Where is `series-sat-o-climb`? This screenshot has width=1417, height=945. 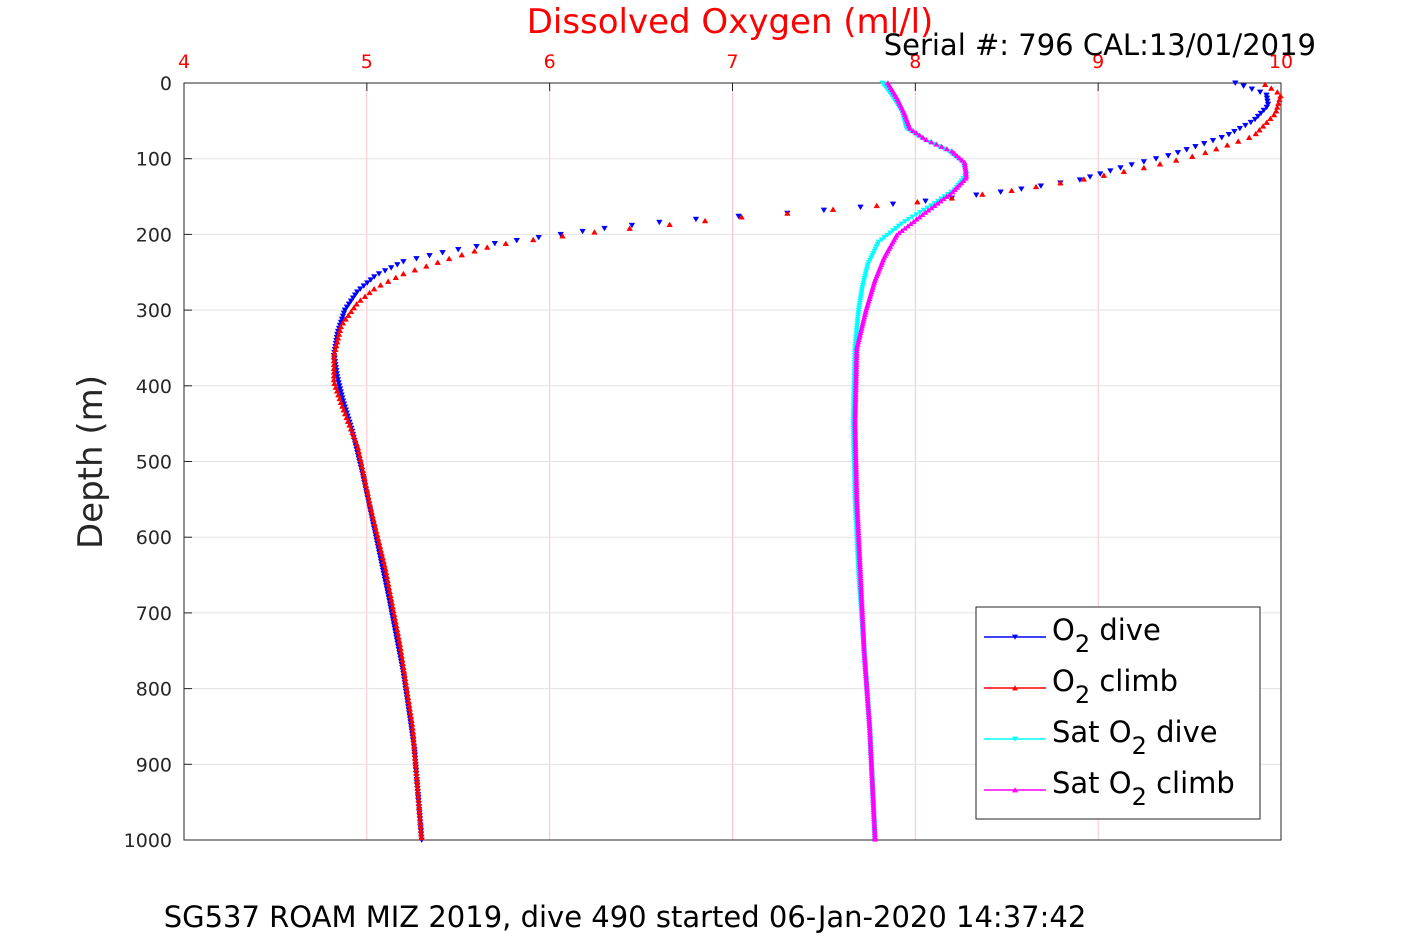 series-sat-o-climb is located at coordinates (910, 461).